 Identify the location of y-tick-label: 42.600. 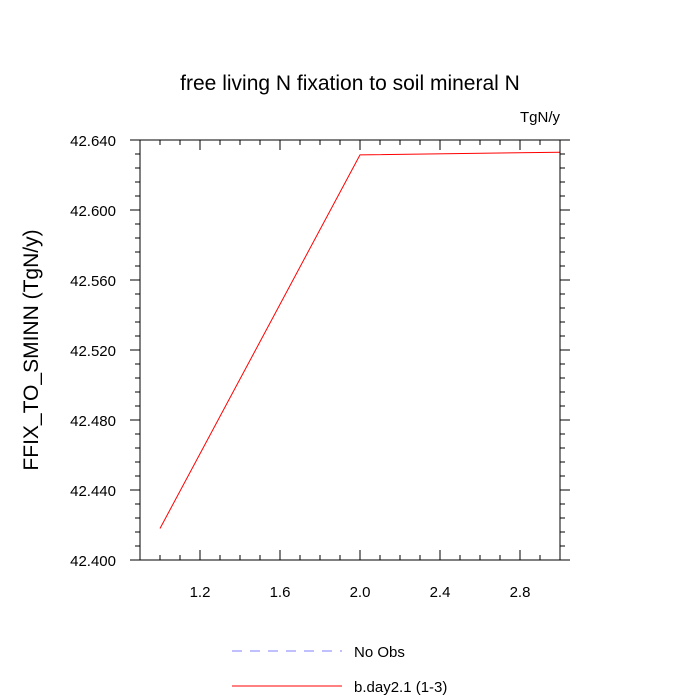
(93, 211).